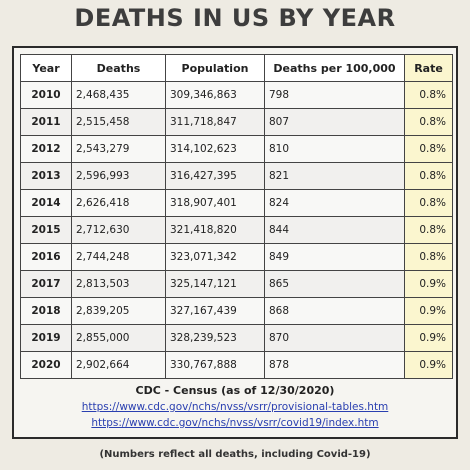  I want to click on source-title: CDC - Census (as of 12/30/2020), so click(235, 390).